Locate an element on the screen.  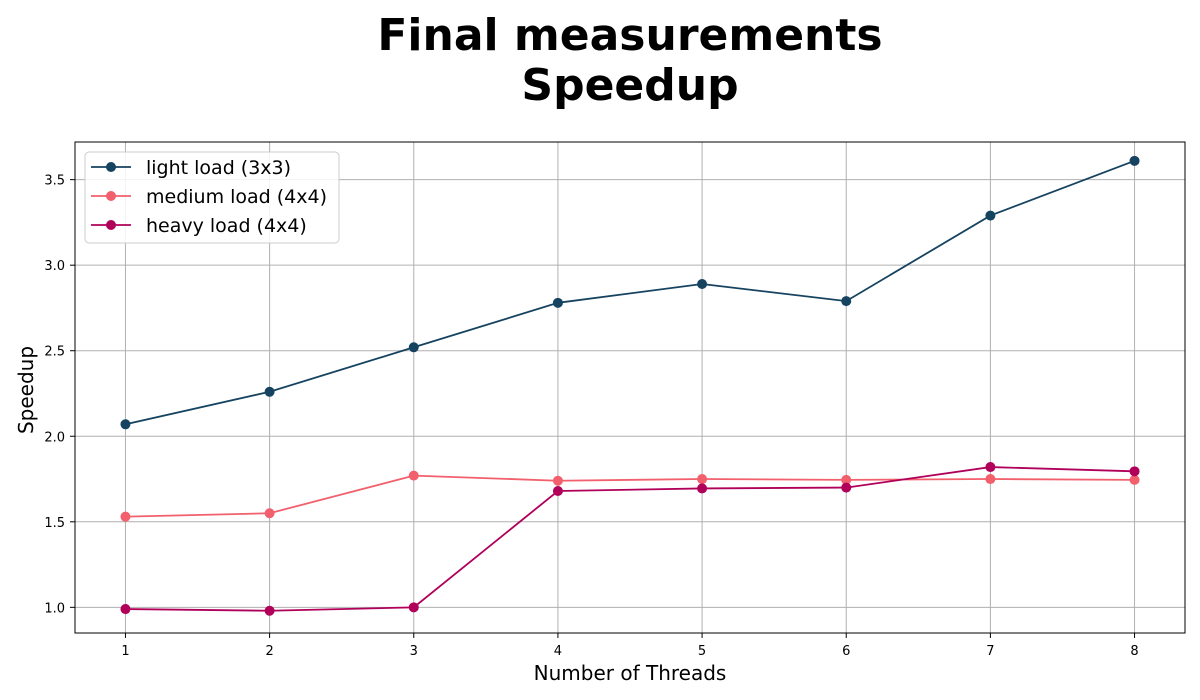
y-tick-label: 2.0 is located at coordinates (54, 437).